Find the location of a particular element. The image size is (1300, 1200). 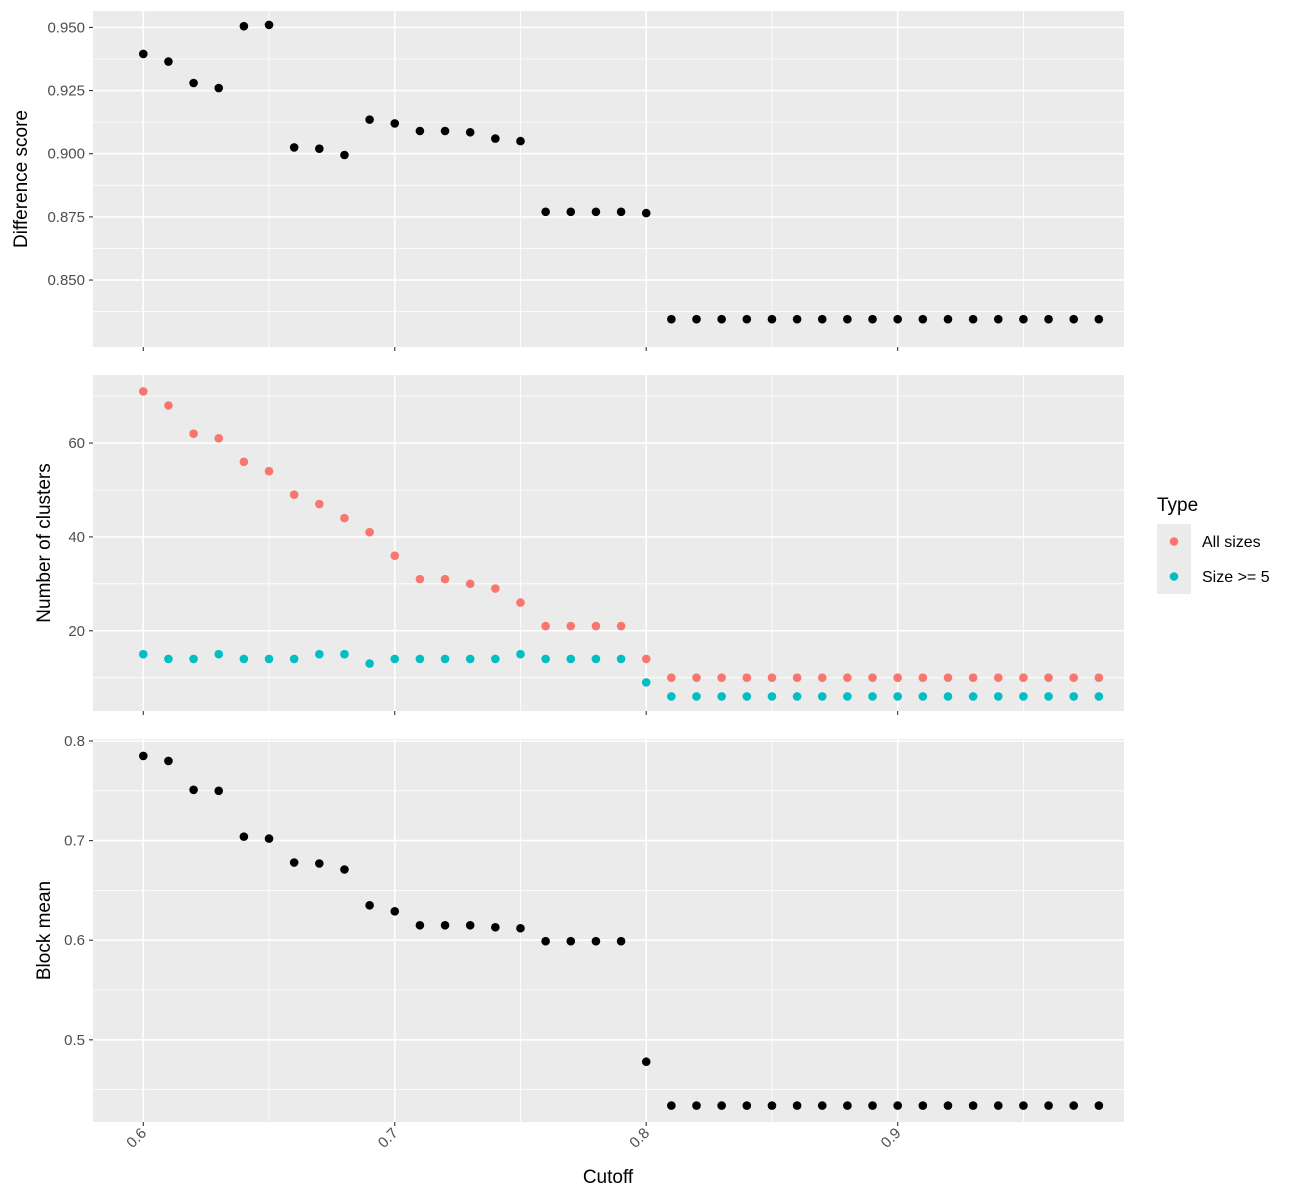

x-tick-label: 0.8 is located at coordinates (639, 1138).